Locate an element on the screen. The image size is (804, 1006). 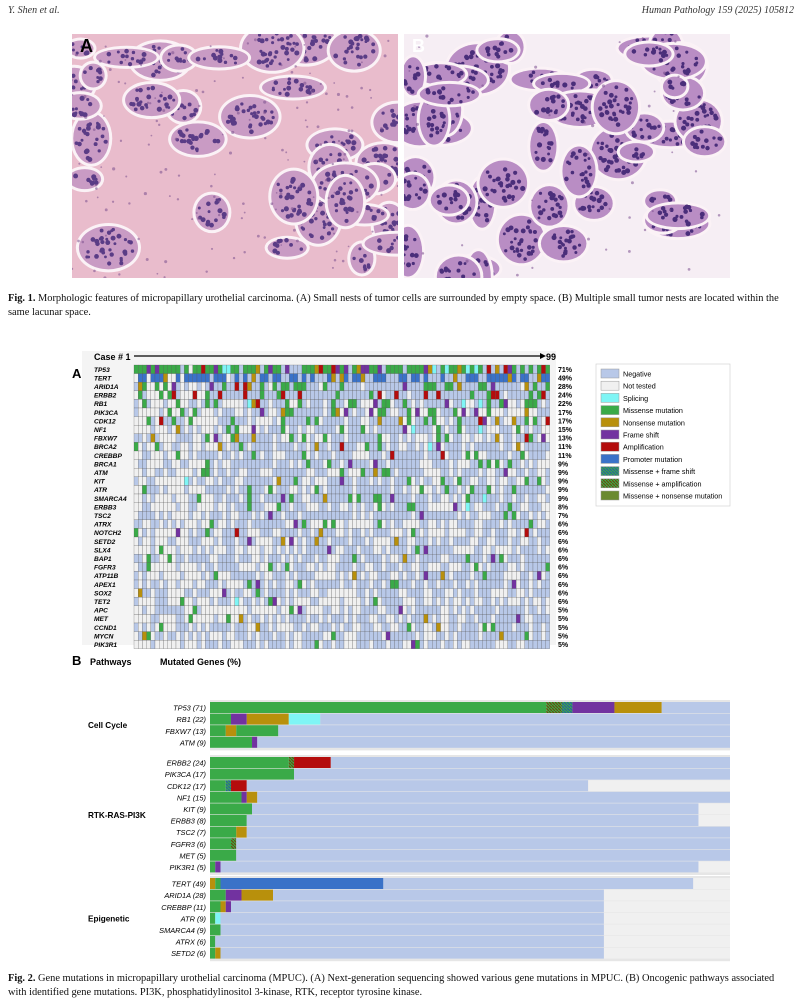
running-header-authors: Y. Shen et al. is located at coordinates (34, 10).